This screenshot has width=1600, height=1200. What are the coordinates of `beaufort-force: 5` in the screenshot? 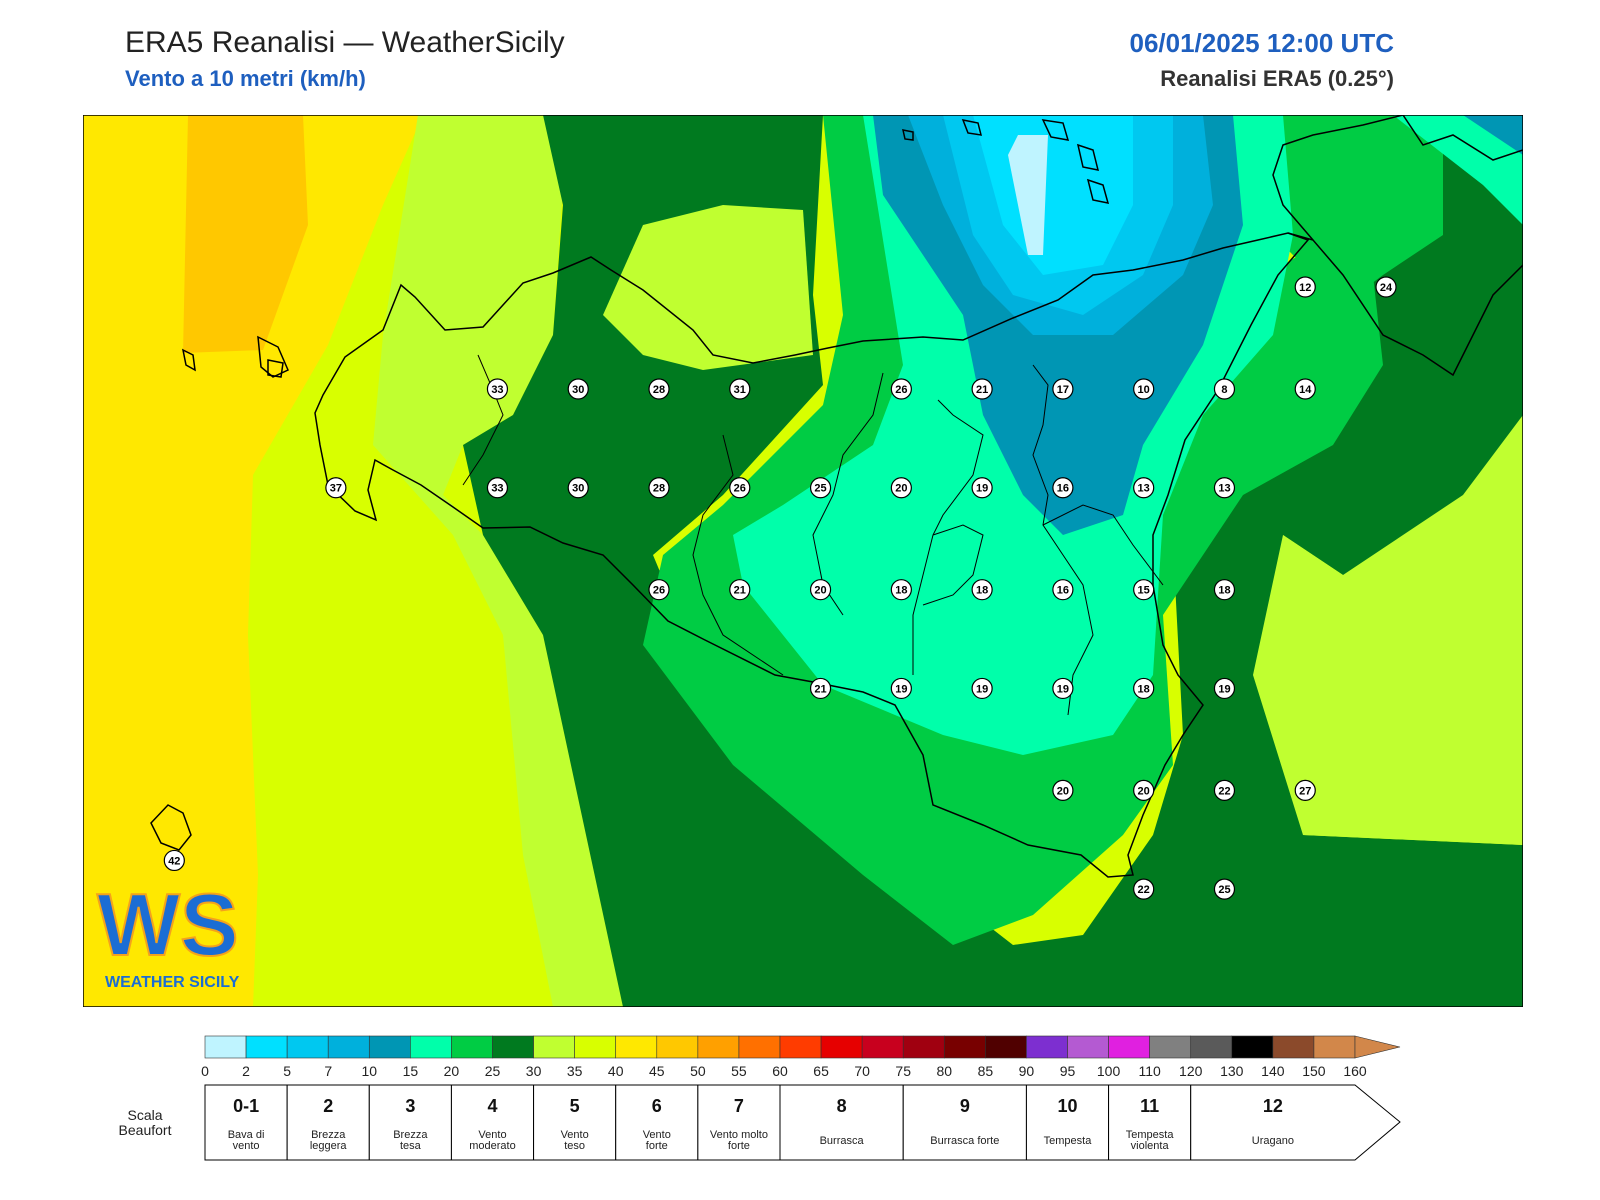 It's located at (575, 1106).